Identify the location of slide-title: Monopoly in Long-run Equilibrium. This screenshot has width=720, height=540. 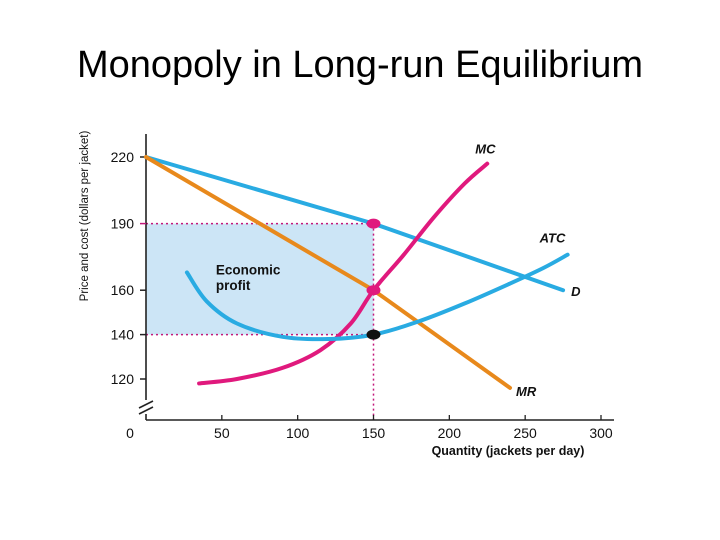
(360, 65).